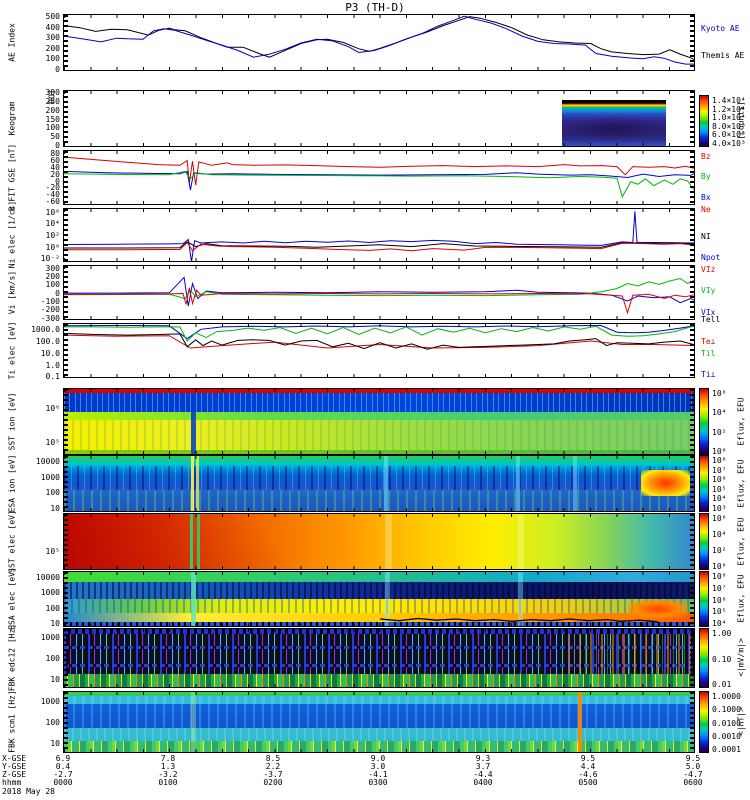  I want to click on axis-value-X-GSE: 9.0, so click(378, 758).